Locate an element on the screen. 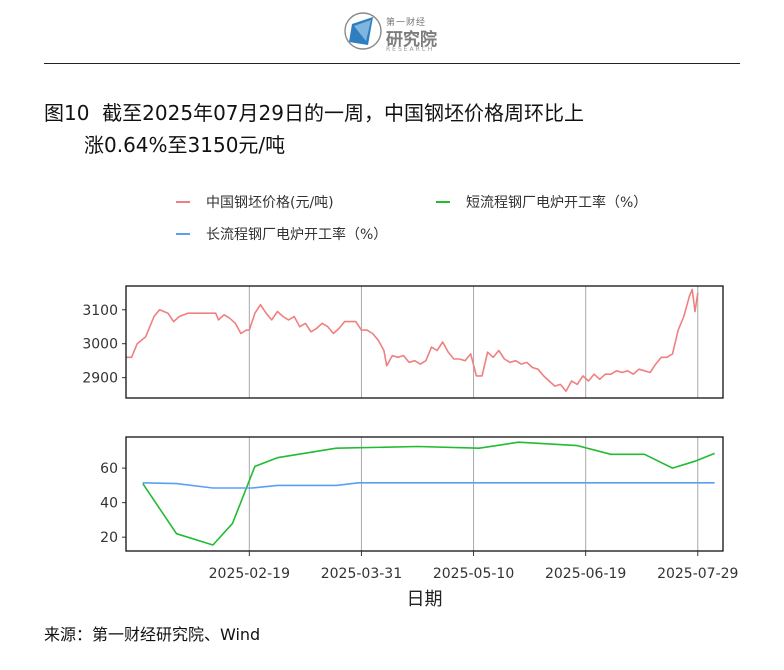 This screenshot has width=784, height=670. legend-item: 短流程钢厂电炉开工率（%） is located at coordinates (541, 202).